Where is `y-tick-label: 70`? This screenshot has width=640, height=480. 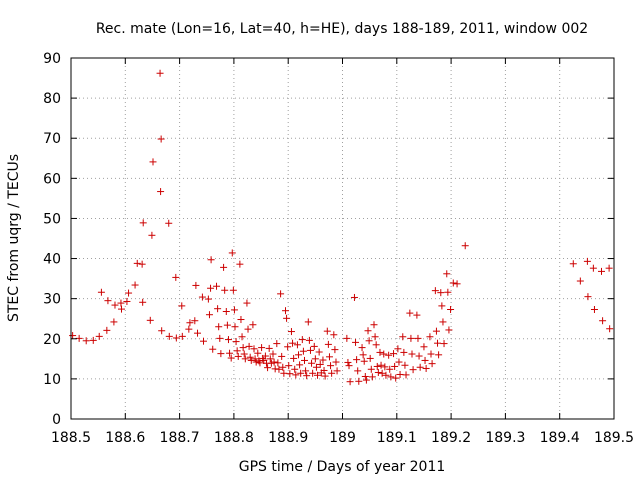 y-tick-label: 70 is located at coordinates (52, 139).